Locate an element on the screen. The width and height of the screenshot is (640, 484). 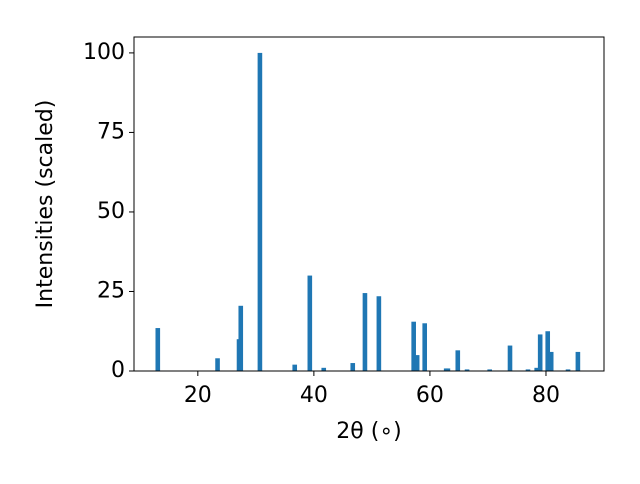
x-tick-label: 40 is located at coordinates (314, 395).